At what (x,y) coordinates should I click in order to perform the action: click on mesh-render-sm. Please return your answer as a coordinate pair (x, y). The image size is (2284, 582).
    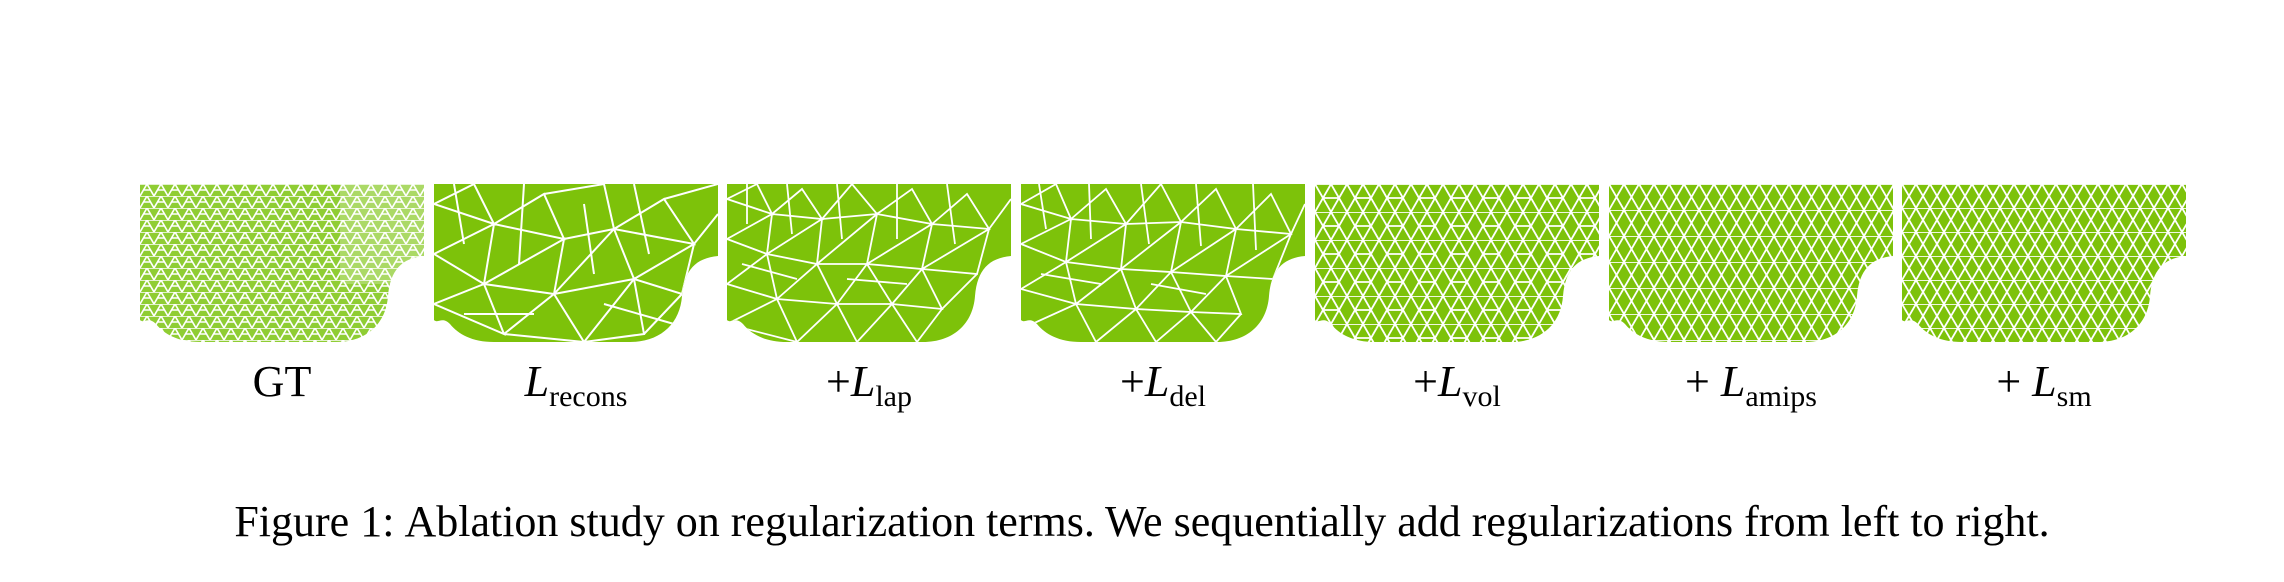
    Looking at the image, I should click on (2044, 263).